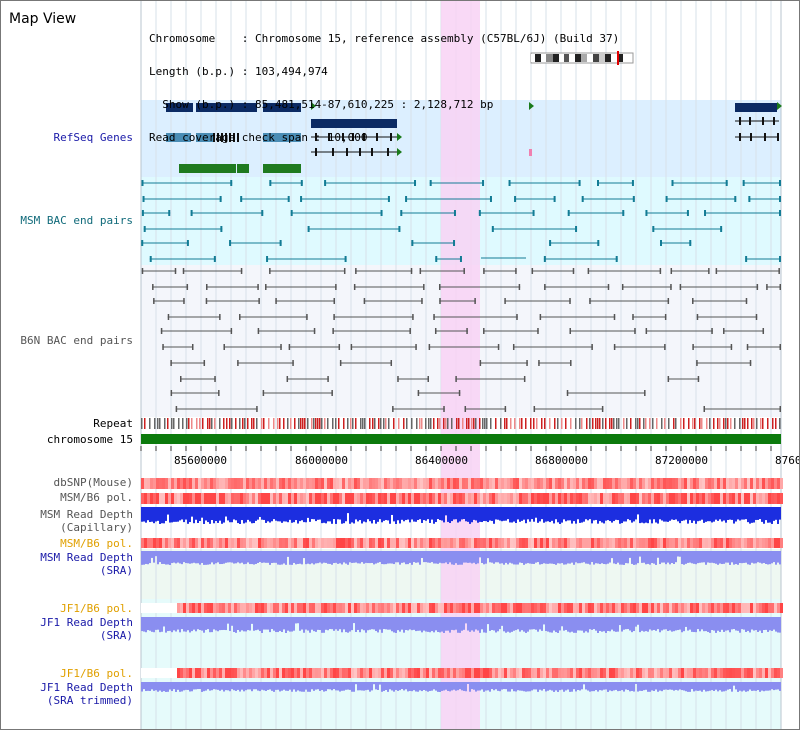  What do you see at coordinates (96, 497) in the screenshot?
I see `track-label-msm-pol: MSM/B6 pol.` at bounding box center [96, 497].